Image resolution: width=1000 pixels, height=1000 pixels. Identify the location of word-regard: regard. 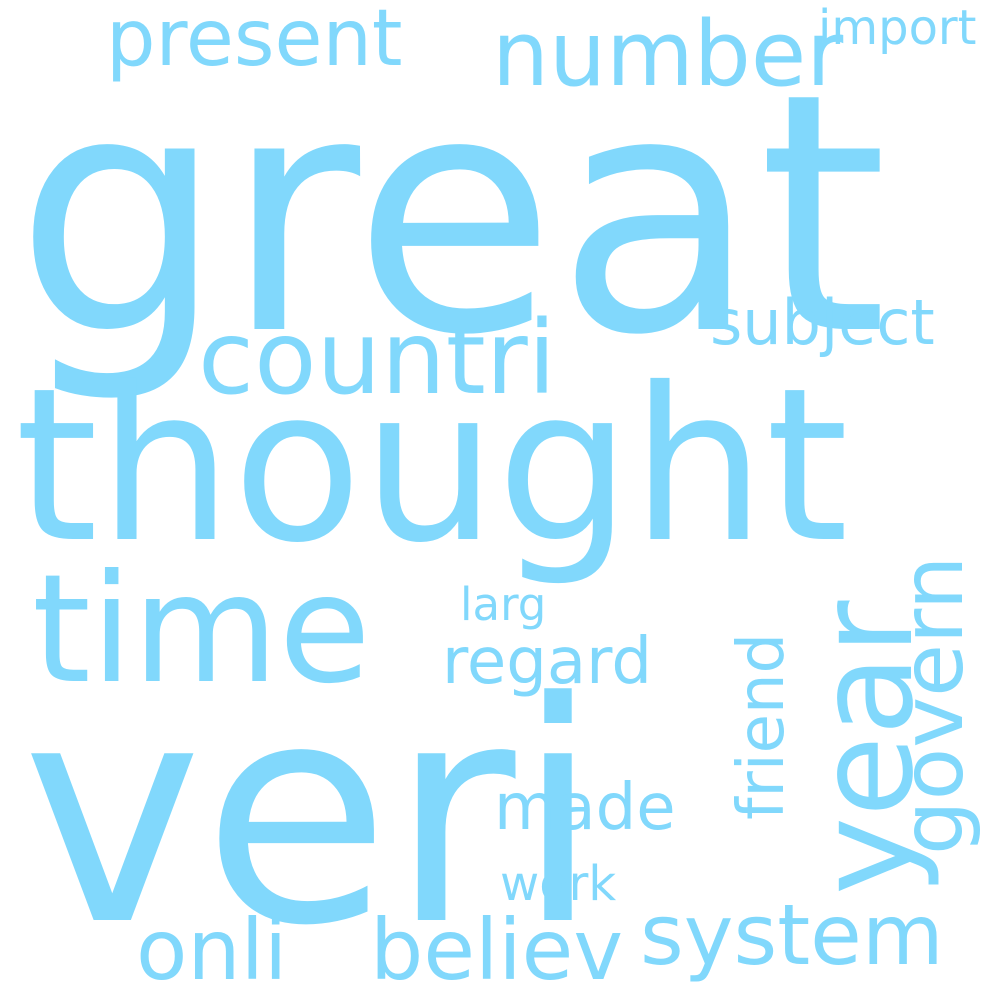
(547, 662).